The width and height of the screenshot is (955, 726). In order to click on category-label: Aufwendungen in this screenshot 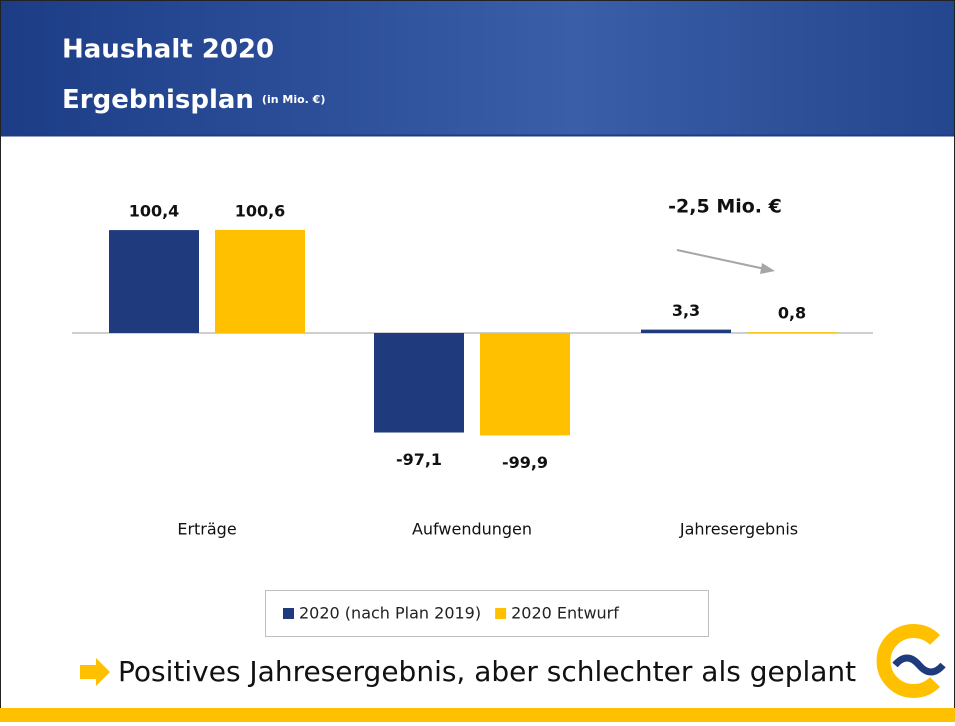, I will do `click(472, 529)`.